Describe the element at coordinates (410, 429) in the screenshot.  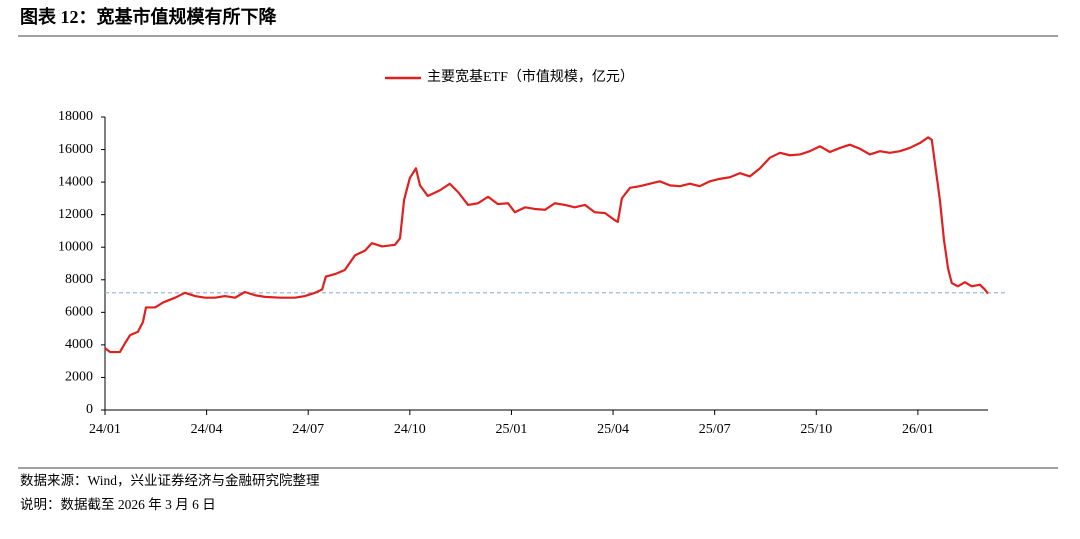
I see `x-tick-label: 24/10` at that location.